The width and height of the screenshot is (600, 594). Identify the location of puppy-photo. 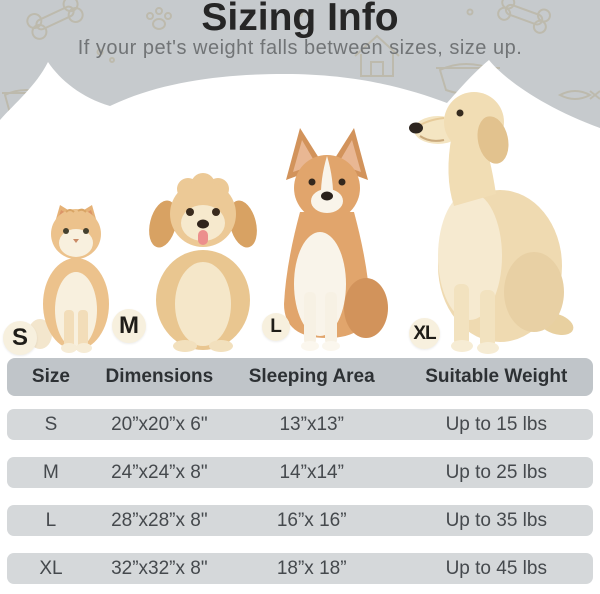
(203, 262).